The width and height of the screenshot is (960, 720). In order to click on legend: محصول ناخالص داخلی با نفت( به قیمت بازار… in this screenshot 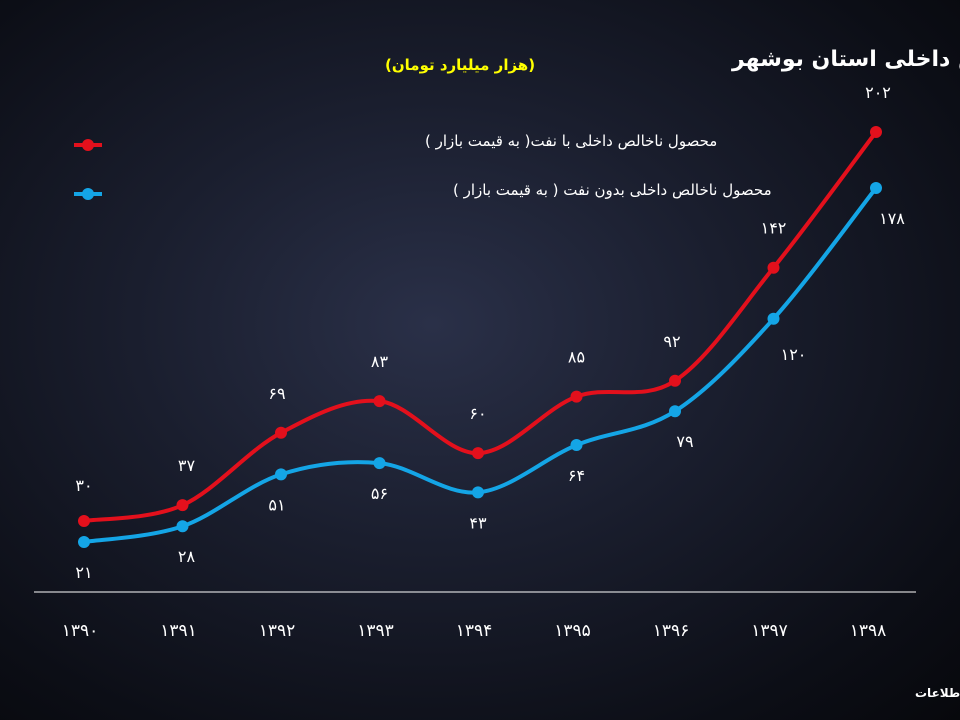, I will do `click(423, 166)`.